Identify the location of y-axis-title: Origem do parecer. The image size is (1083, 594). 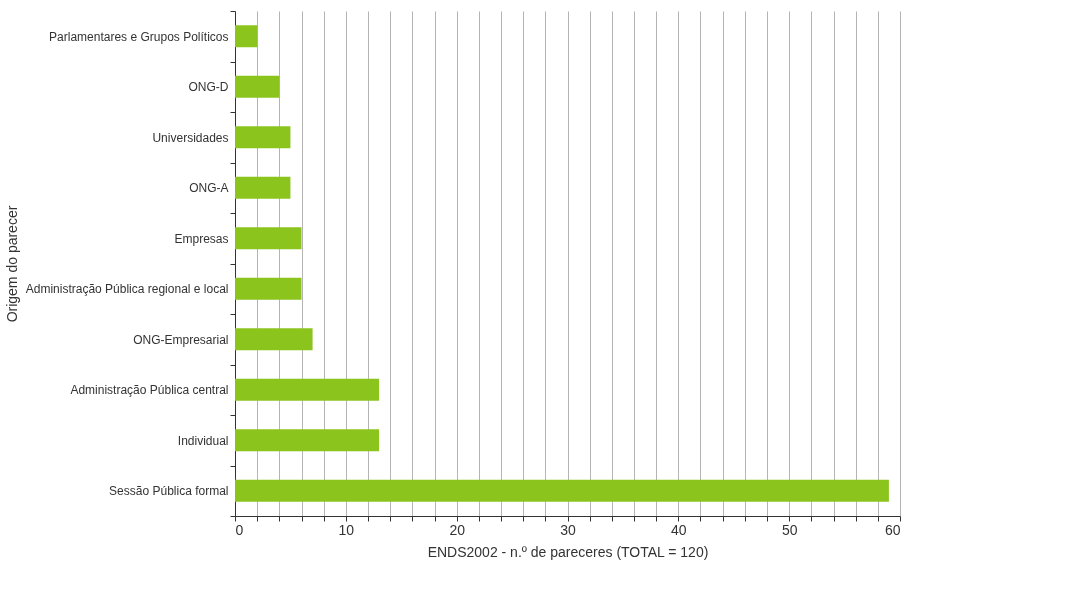
(11, 264).